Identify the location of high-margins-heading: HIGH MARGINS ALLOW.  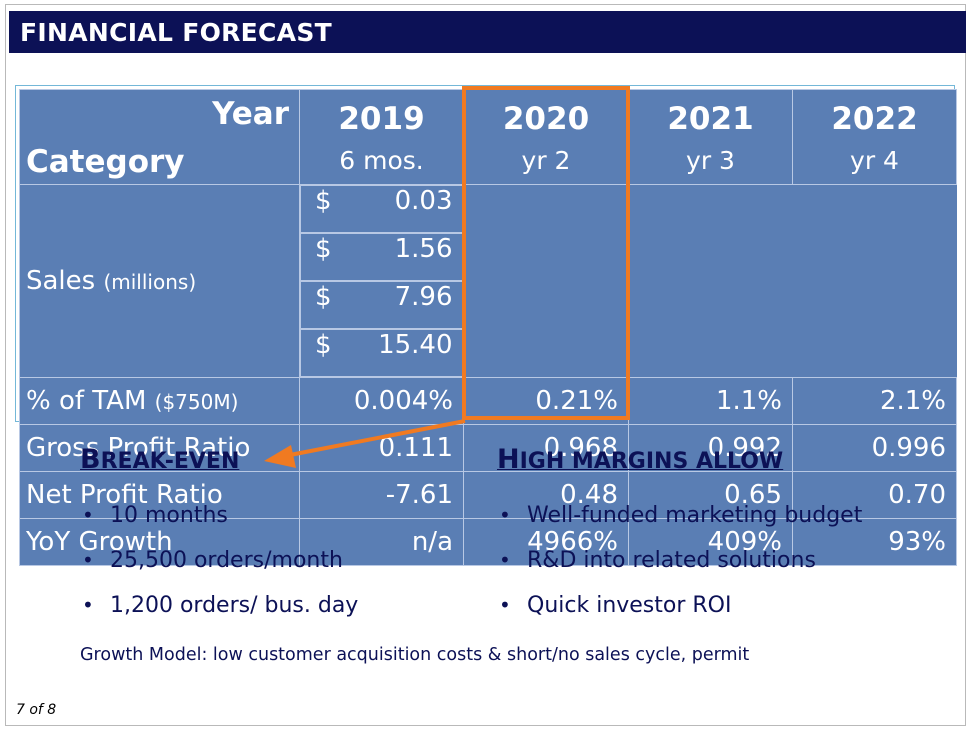
(640, 459).